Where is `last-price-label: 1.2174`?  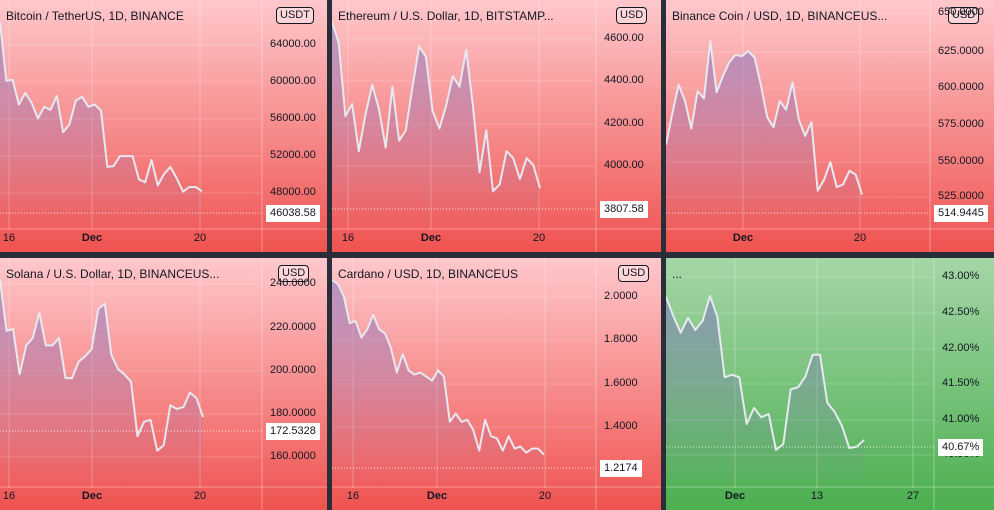
last-price-label: 1.2174 is located at coordinates (621, 468).